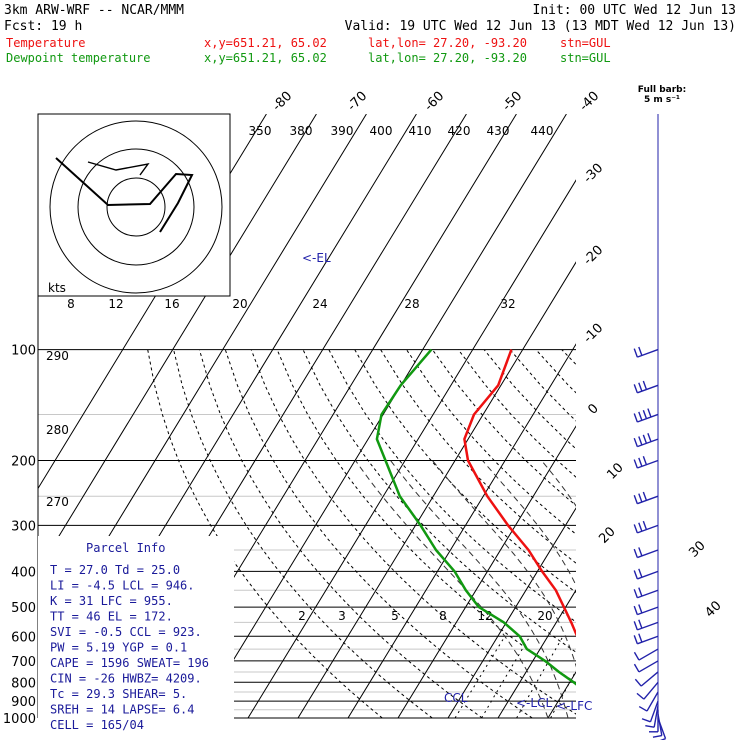 This screenshot has width=740, height=740. What do you see at coordinates (574, 706) in the screenshot?
I see `level-marker: <-LFC` at bounding box center [574, 706].